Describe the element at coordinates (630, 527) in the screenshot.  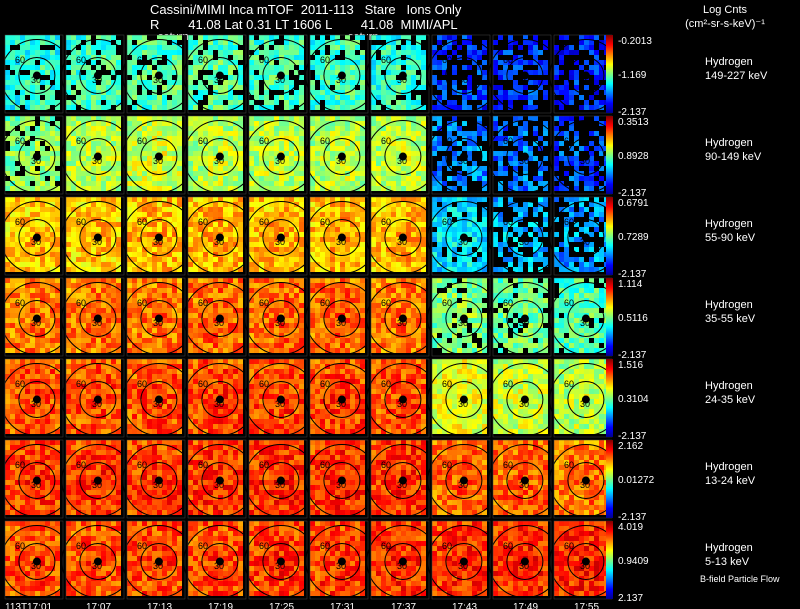
I see `colorbar-max-label: 4.019` at that location.